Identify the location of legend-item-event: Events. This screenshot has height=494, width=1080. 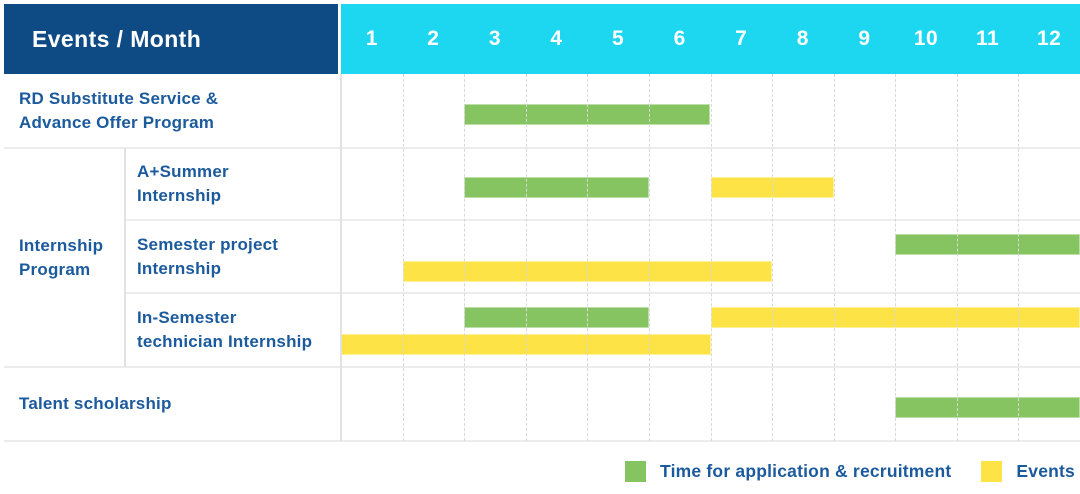
(1028, 471).